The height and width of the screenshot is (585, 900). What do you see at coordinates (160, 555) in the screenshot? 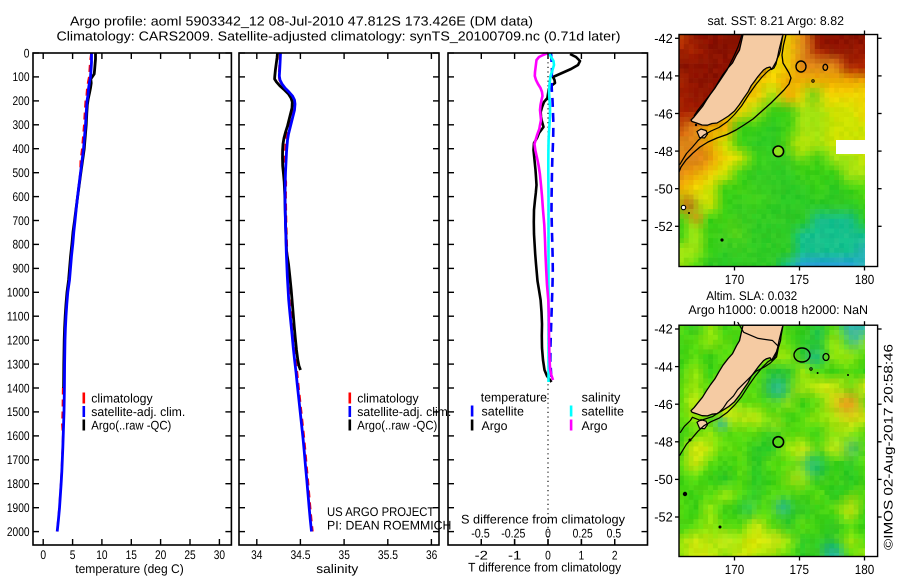
I see `svg-text: 20` at bounding box center [160, 555].